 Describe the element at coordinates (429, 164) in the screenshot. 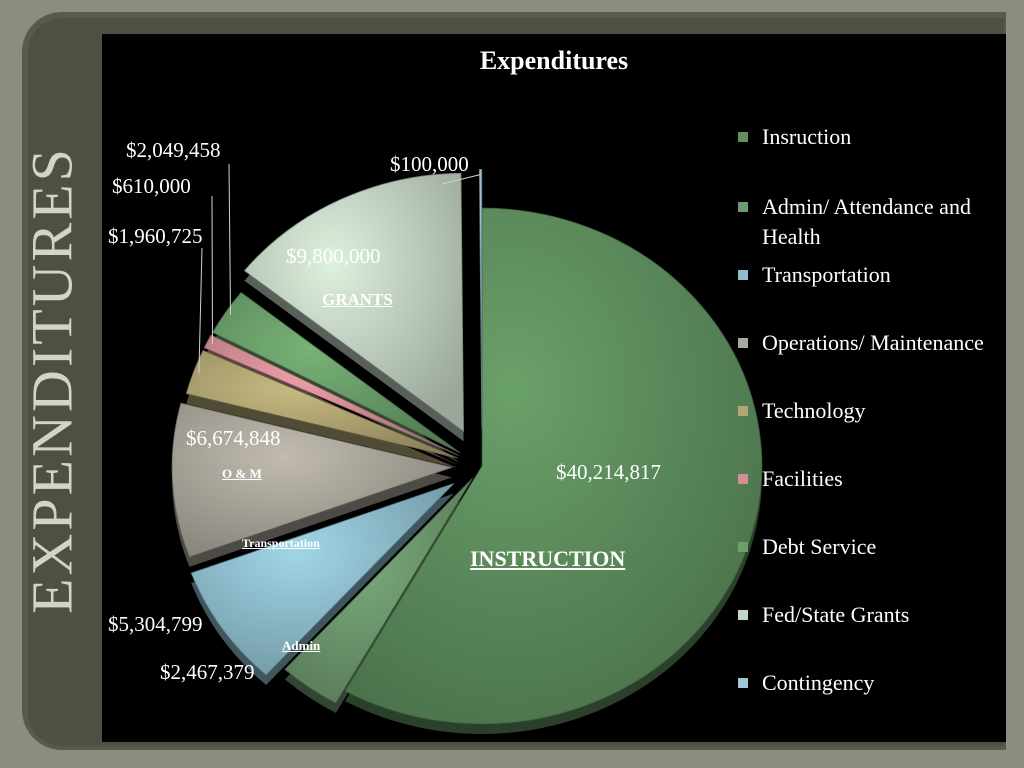

I see `value-label-8: $100,000` at that location.